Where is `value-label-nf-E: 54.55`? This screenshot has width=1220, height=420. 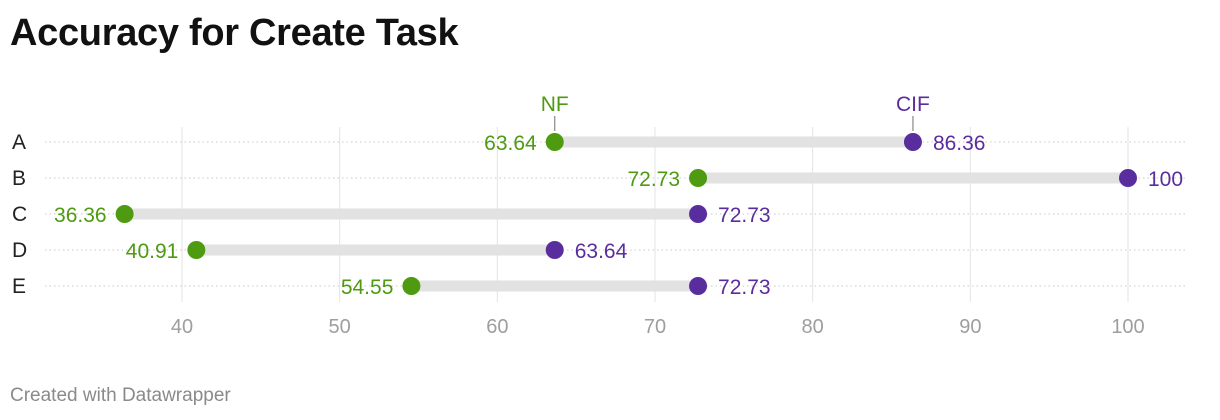
value-label-nf-E: 54.55 is located at coordinates (367, 287).